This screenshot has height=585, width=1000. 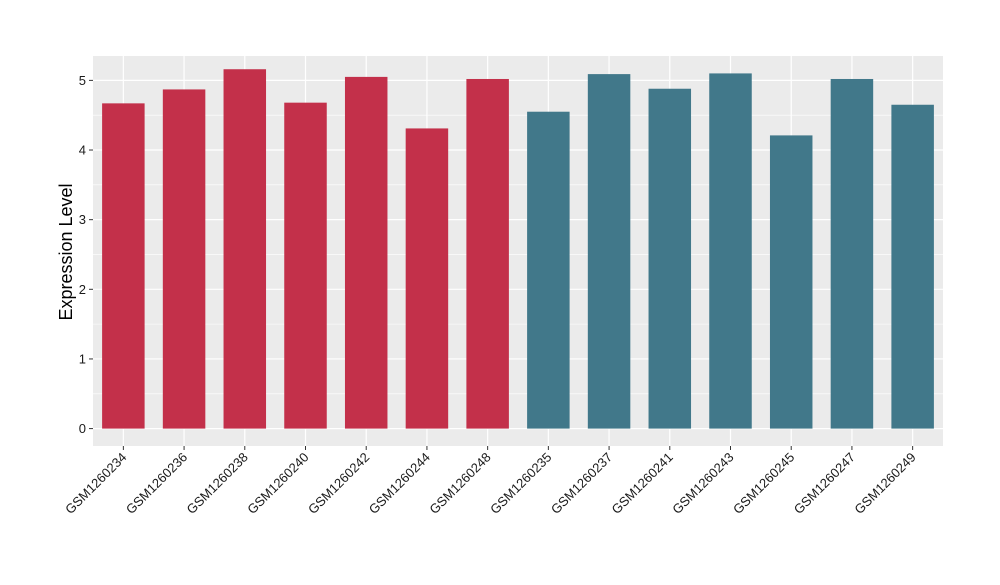 I want to click on x-tick-label: GSM1260241, so click(x=642, y=483).